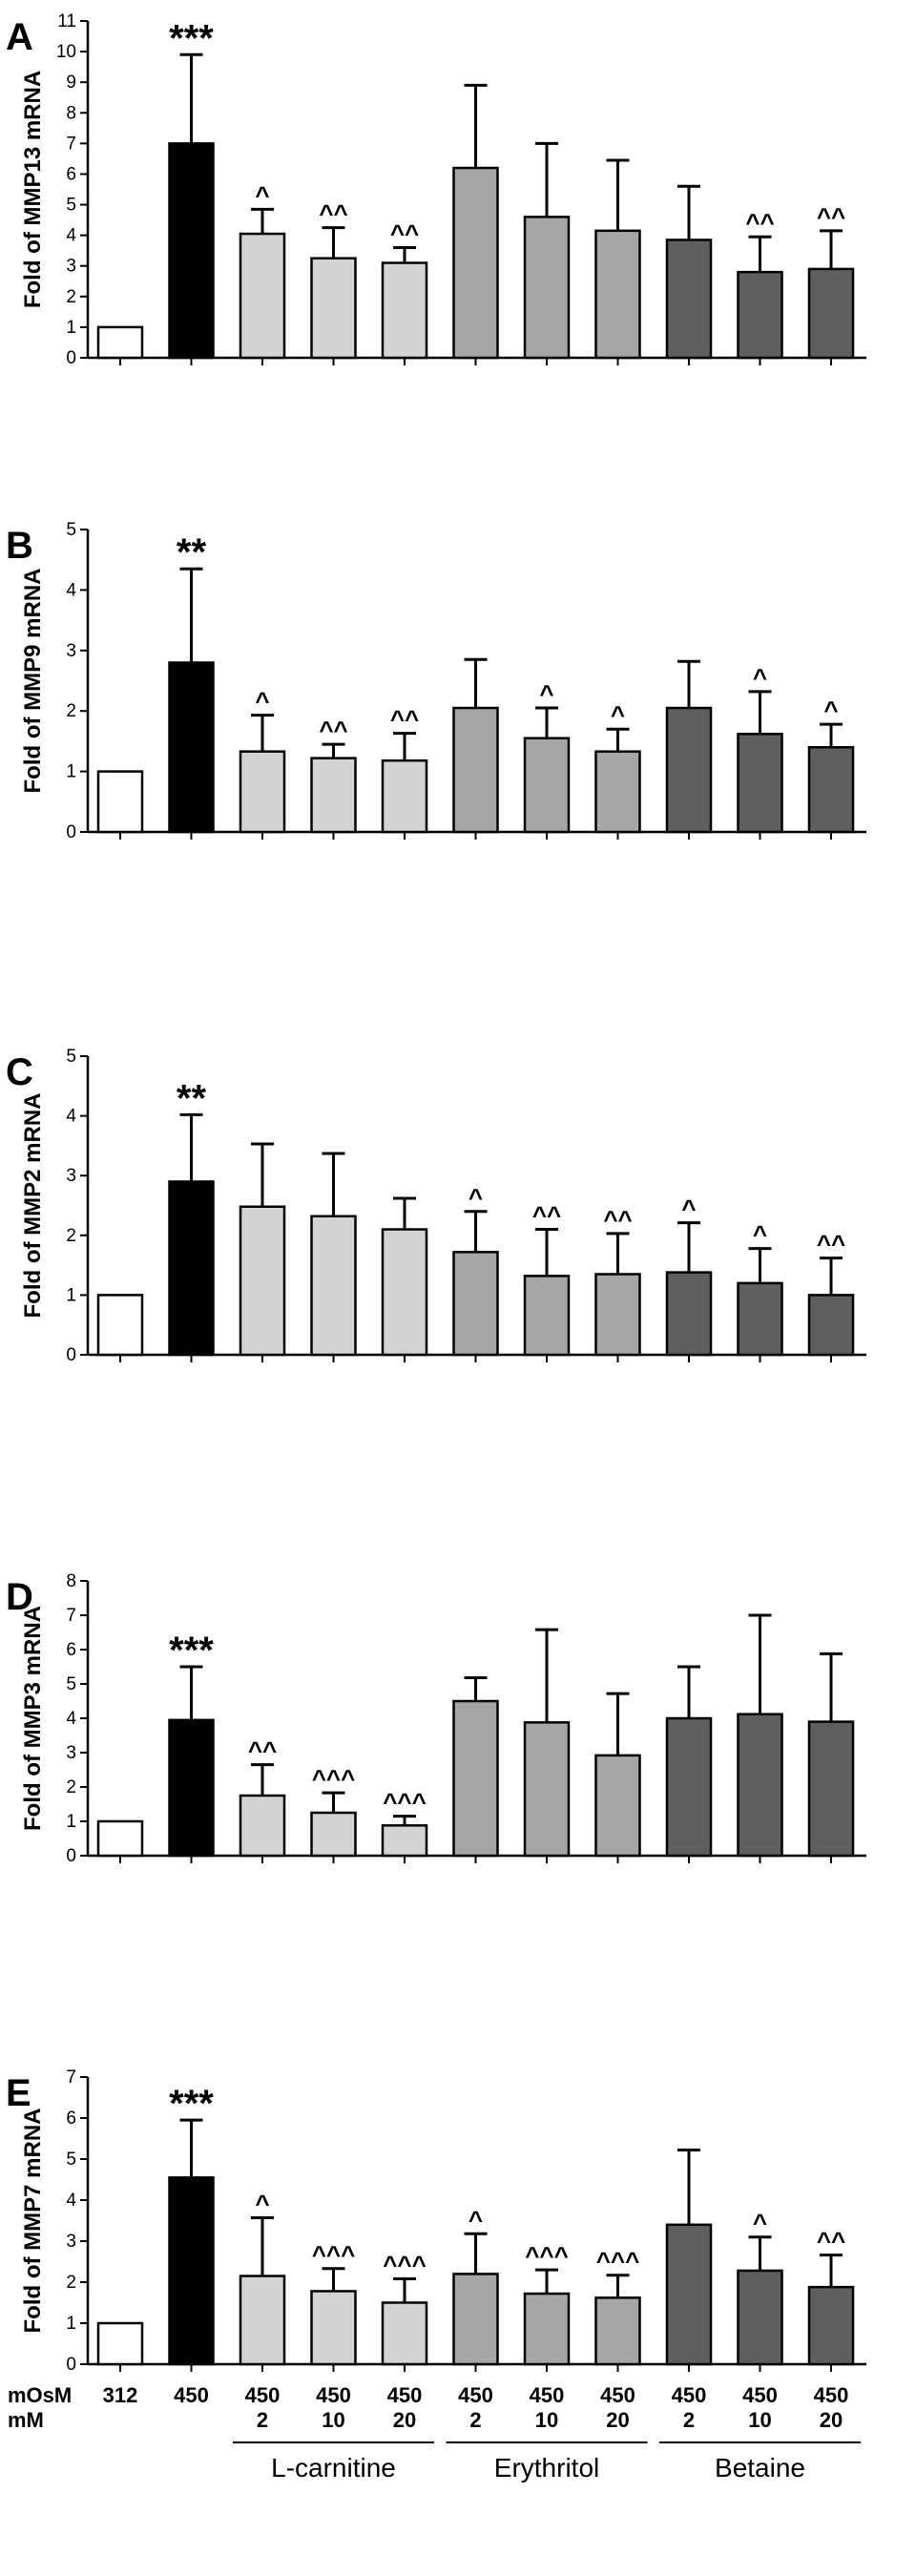  I want to click on y-tick-label: 9, so click(71, 83).